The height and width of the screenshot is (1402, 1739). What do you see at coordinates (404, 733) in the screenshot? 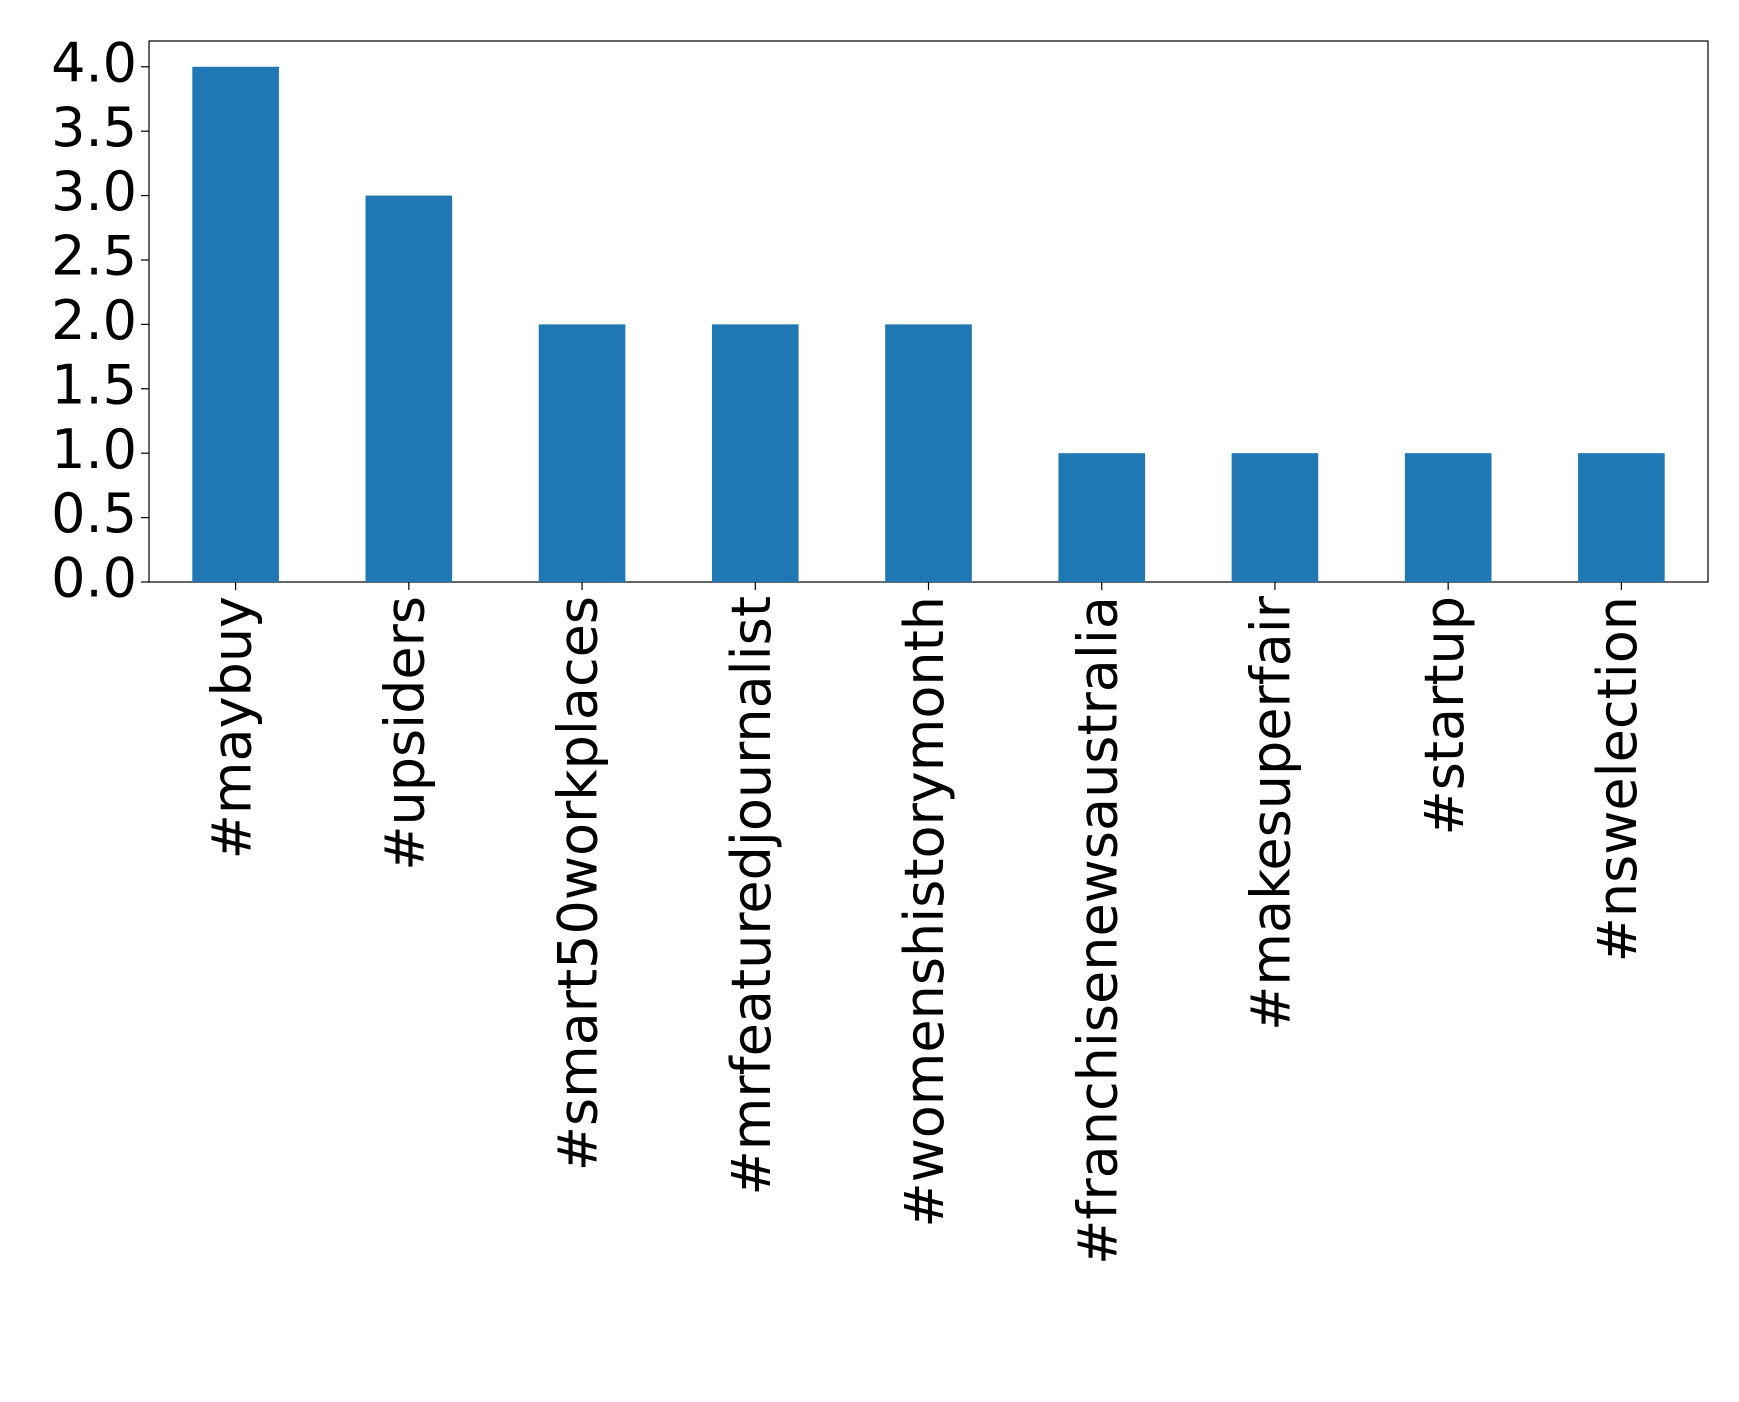
I see `x-tick-label: #upsiders` at bounding box center [404, 733].